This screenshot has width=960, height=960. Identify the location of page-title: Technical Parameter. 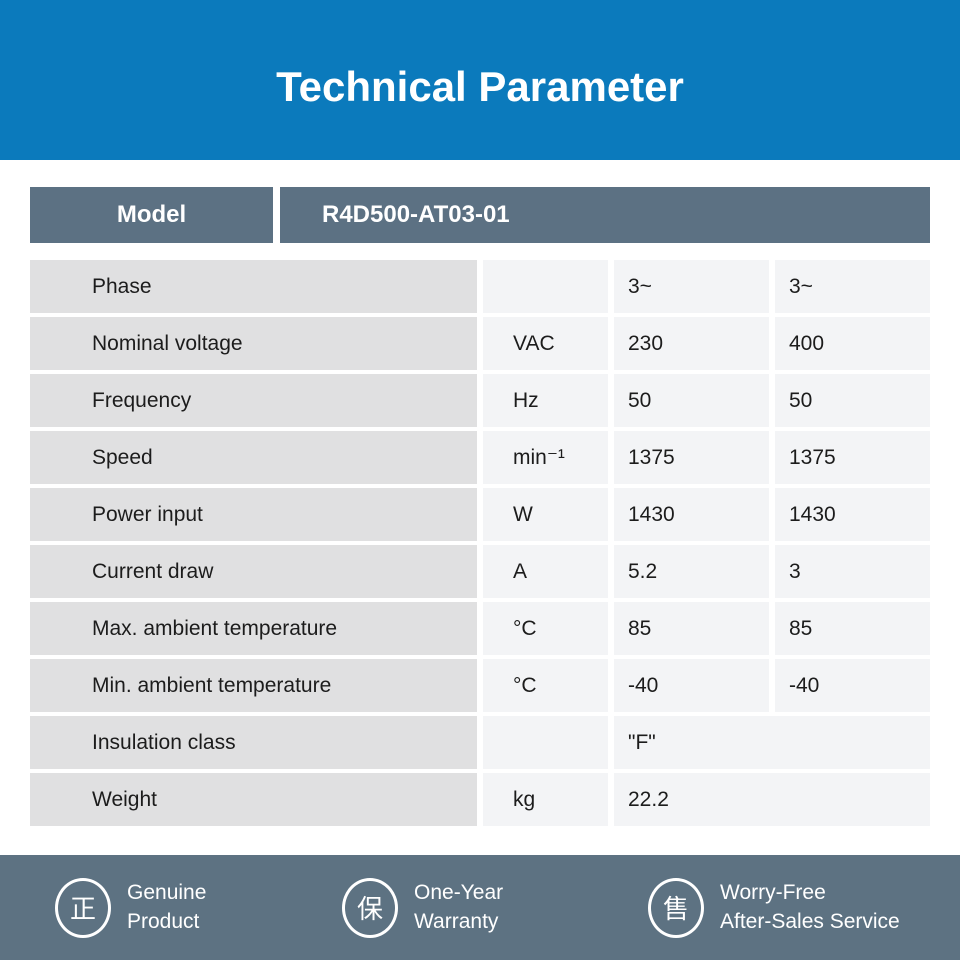
(480, 86).